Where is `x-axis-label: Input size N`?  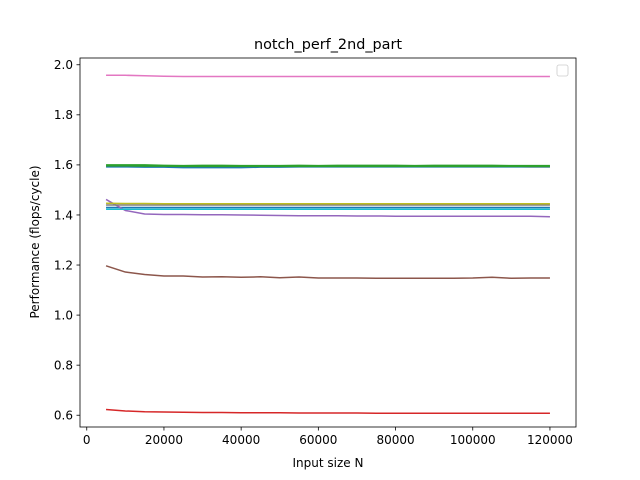 x-axis-label: Input size N is located at coordinates (328, 463).